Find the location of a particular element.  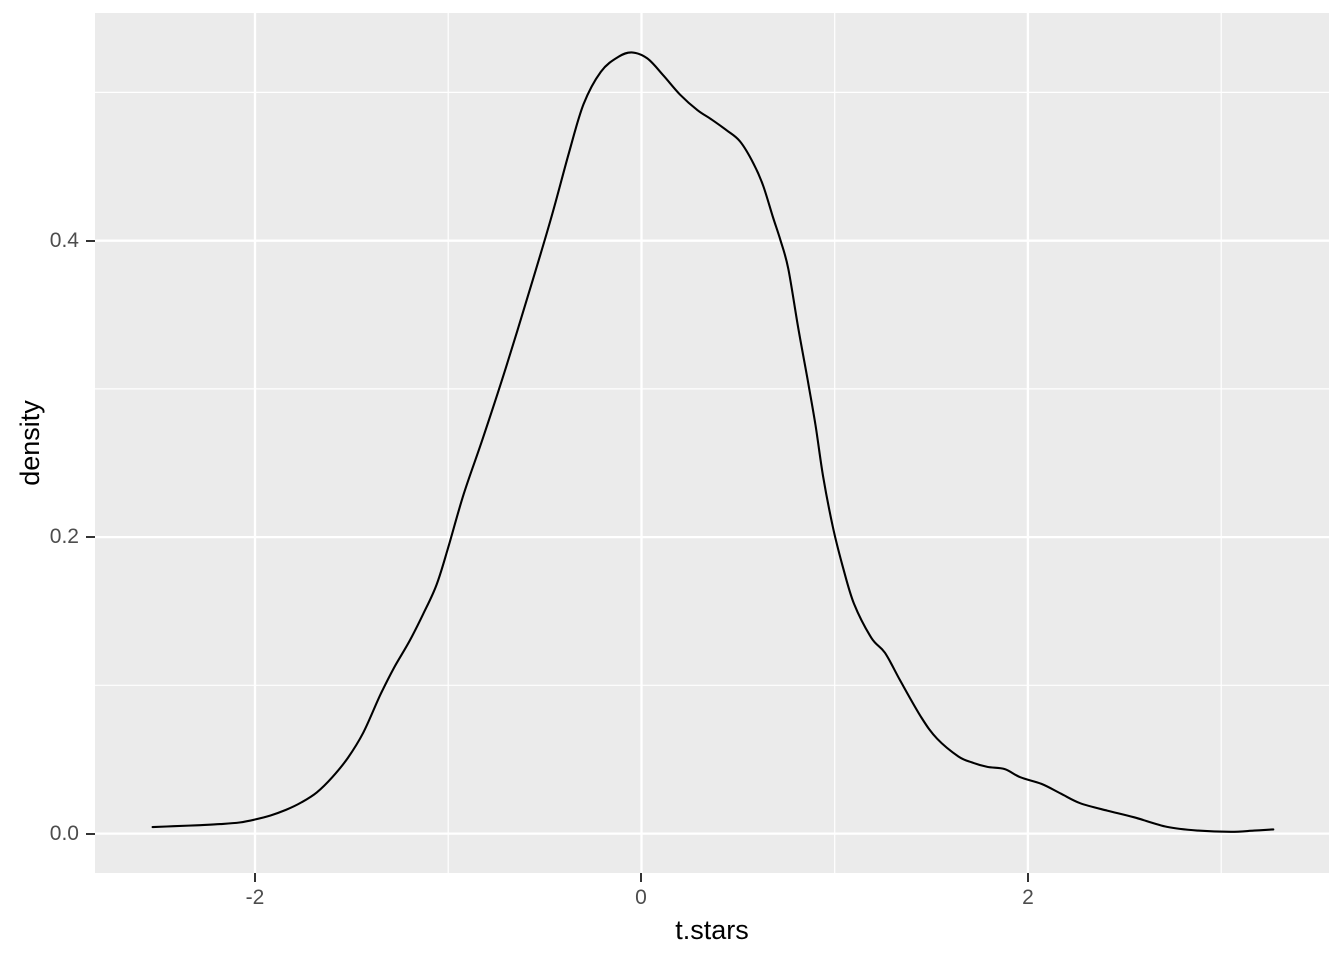

y-tick-label: 0.0 is located at coordinates (64, 833).